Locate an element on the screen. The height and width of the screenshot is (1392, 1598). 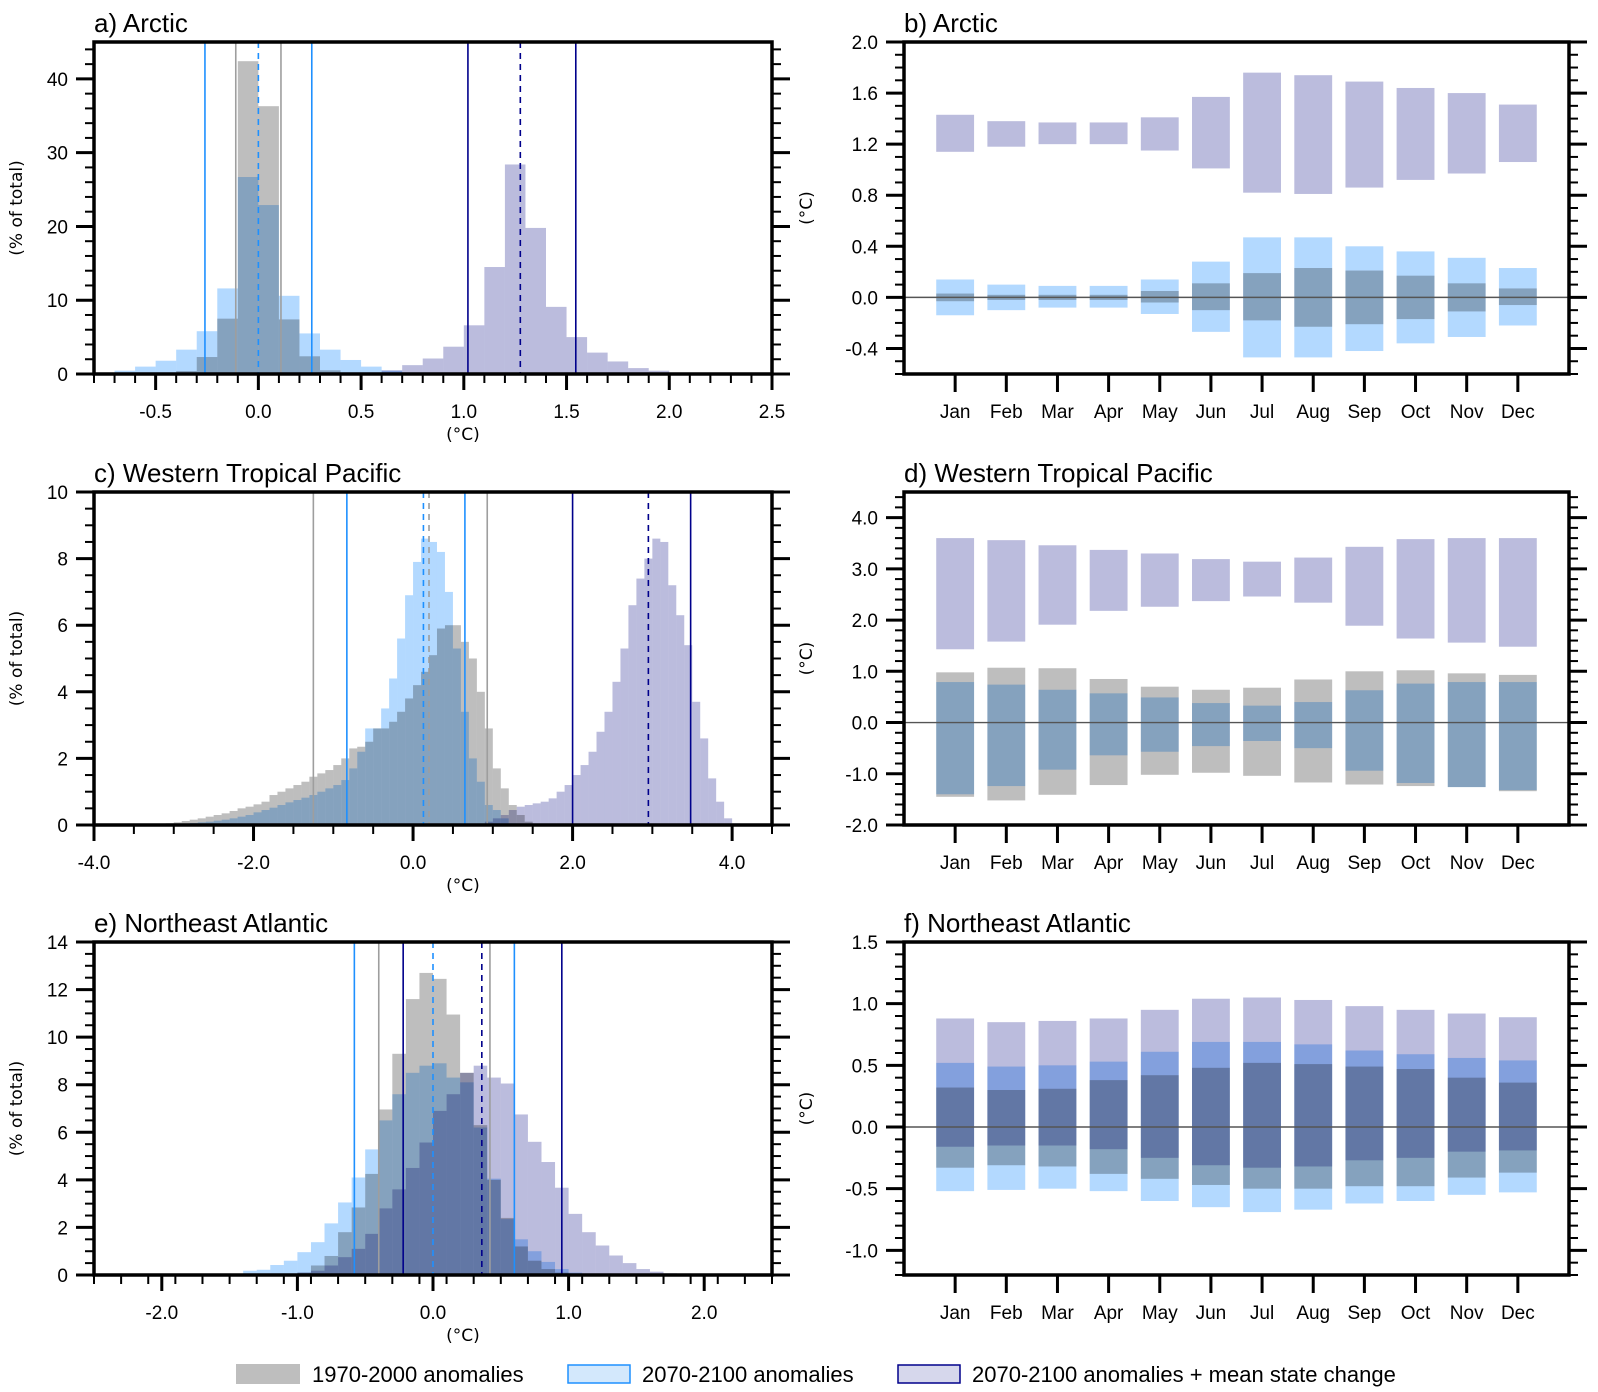
y-axis: 0 10 20 30 40 (% of total) is located at coordinates (398, 217).